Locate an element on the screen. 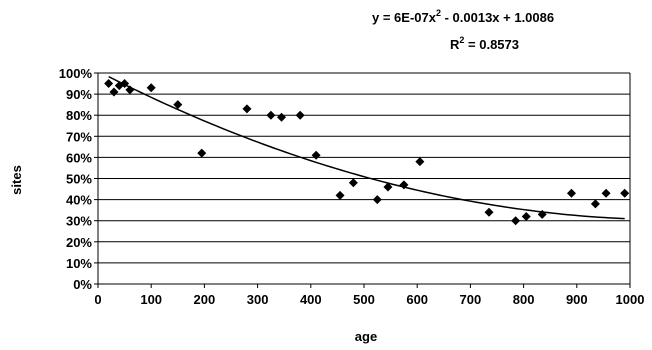 The image size is (652, 350). r-squared-label: R2 = 0.8573 is located at coordinates (484, 43).